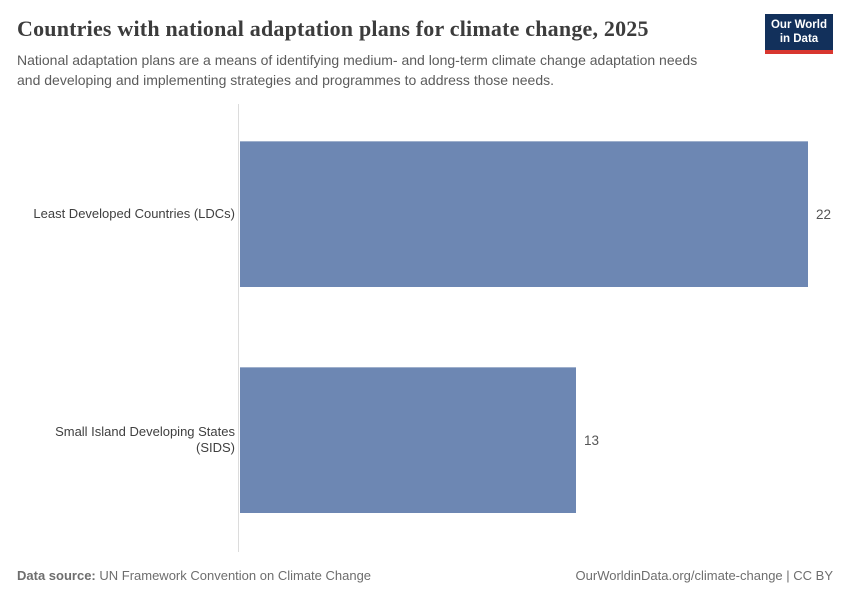  What do you see at coordinates (134, 213) in the screenshot?
I see `category-label-ldc: Least Developed Countries (LDCs)` at bounding box center [134, 213].